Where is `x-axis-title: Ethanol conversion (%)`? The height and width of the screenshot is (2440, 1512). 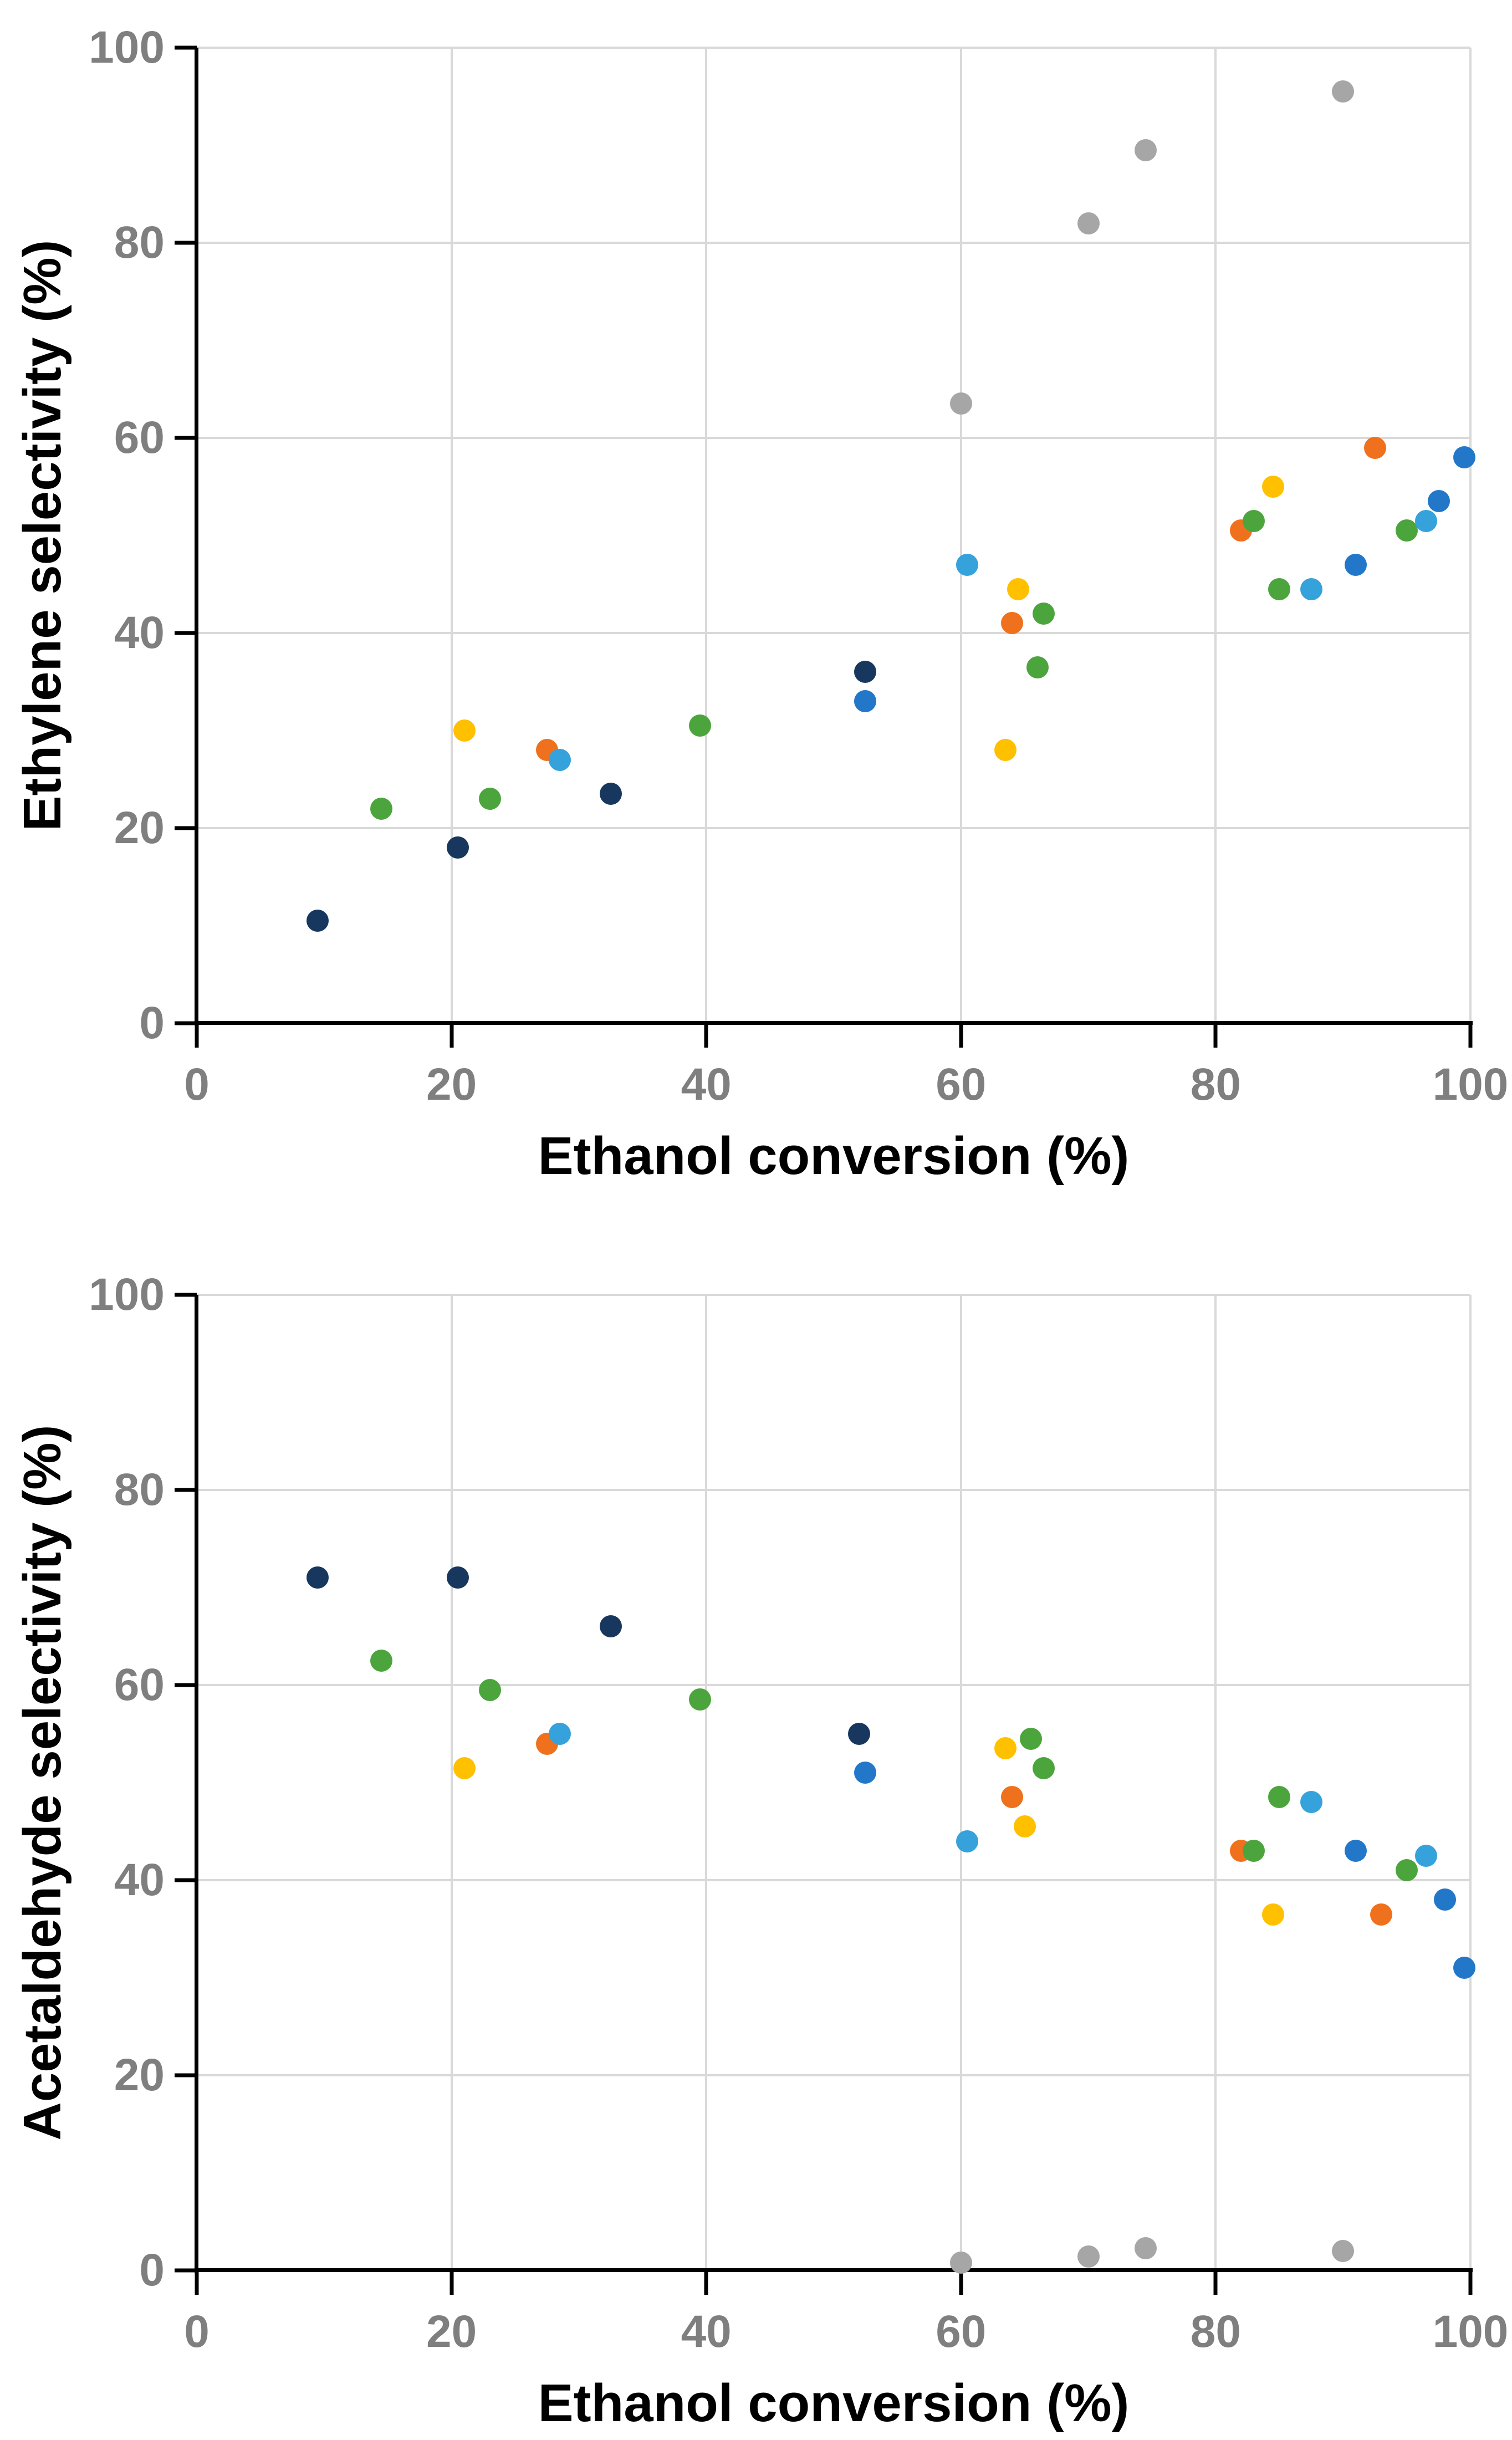 x-axis-title: Ethanol conversion (%) is located at coordinates (834, 2403).